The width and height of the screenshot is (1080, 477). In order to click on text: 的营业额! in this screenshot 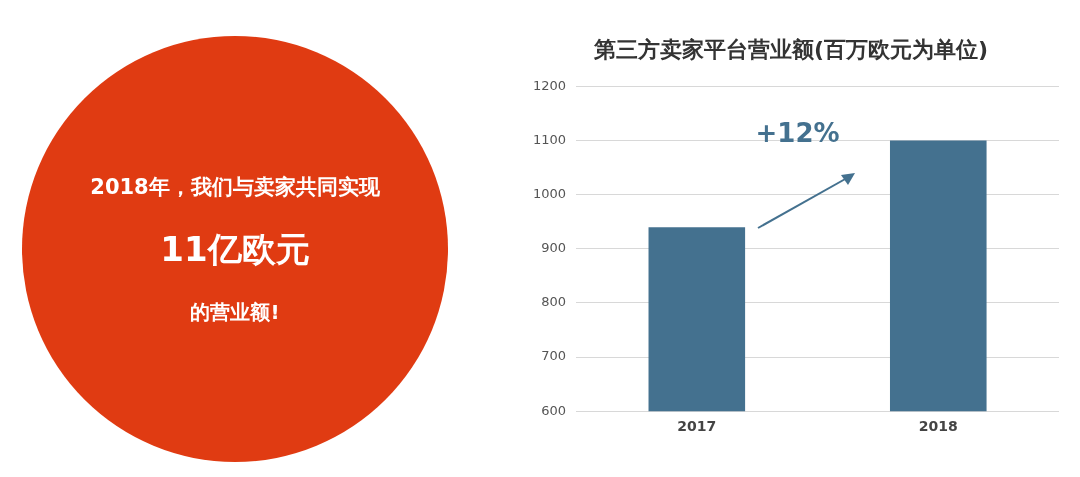, I will do `click(235, 312)`.